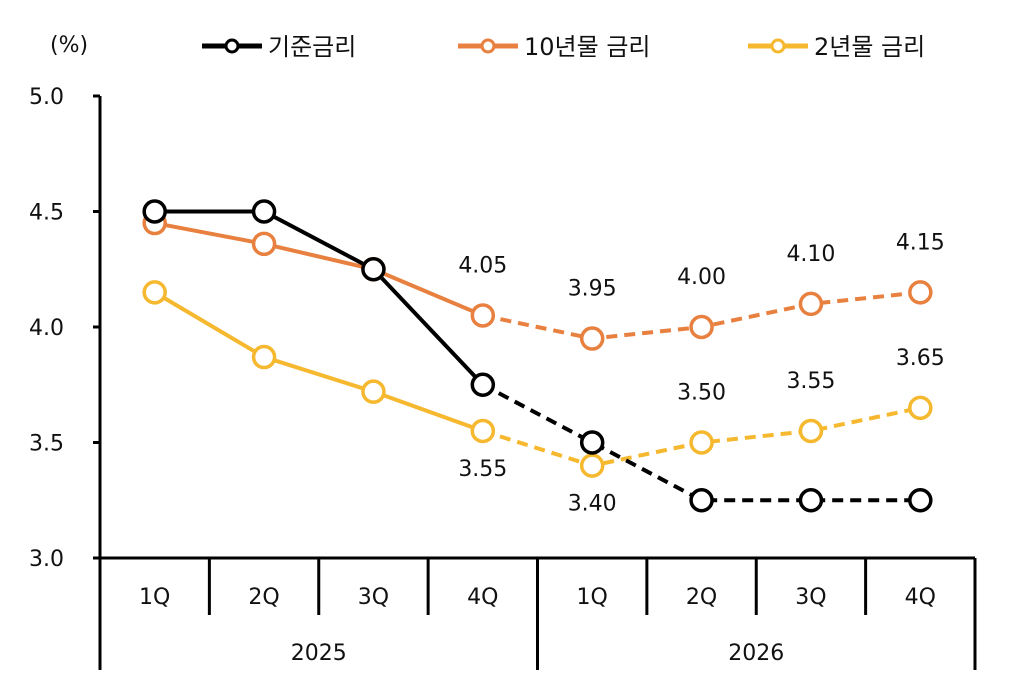 The height and width of the screenshot is (697, 1020). I want to click on series-line-forecast, so click(701, 442).